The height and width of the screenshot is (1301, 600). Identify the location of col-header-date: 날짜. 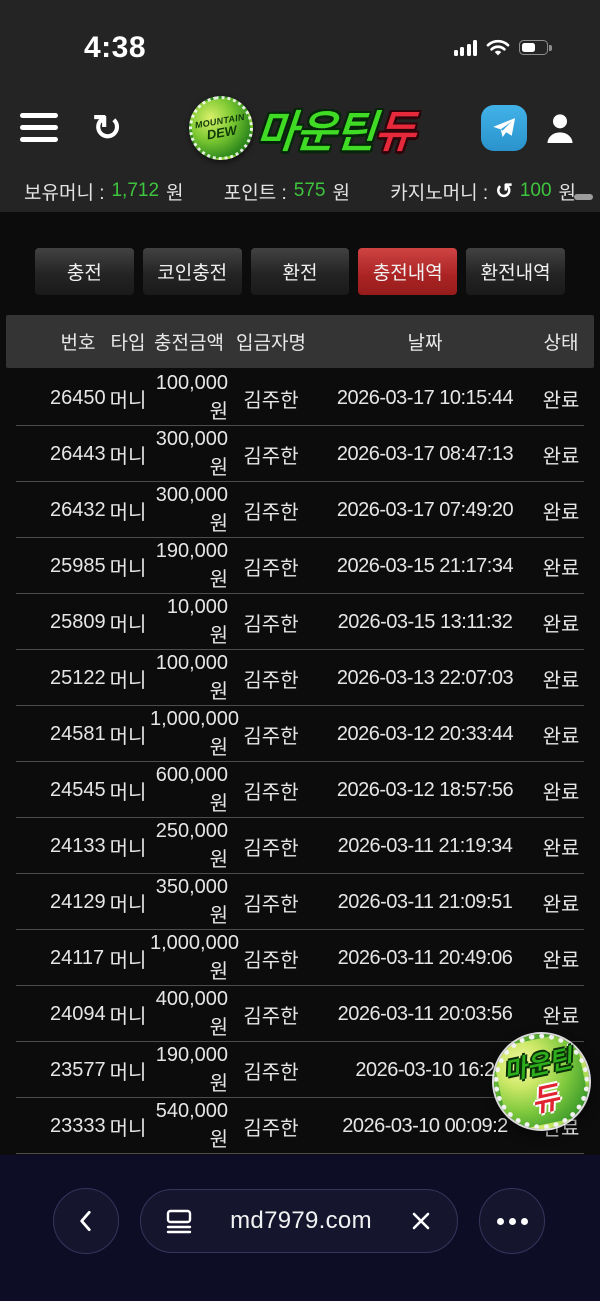
(425, 343).